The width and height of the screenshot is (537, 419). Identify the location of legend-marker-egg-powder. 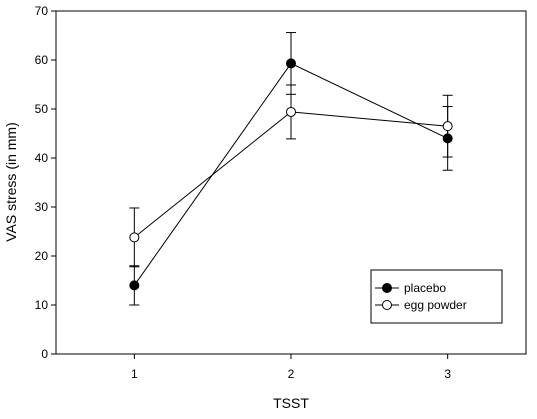
(387, 305).